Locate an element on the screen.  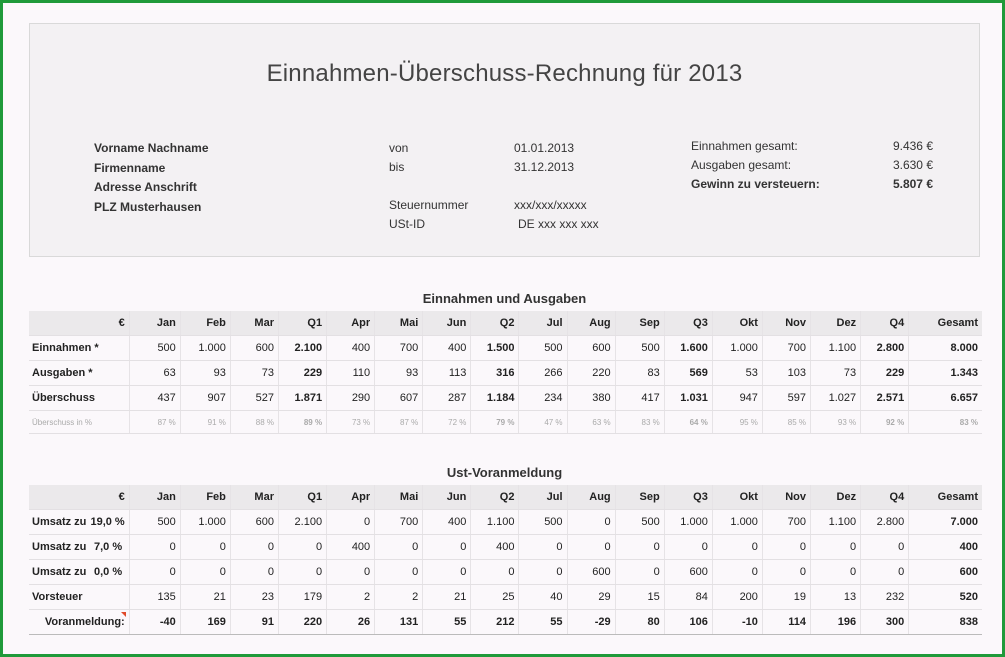
row-label: Vorsteuer is located at coordinates (79, 597).